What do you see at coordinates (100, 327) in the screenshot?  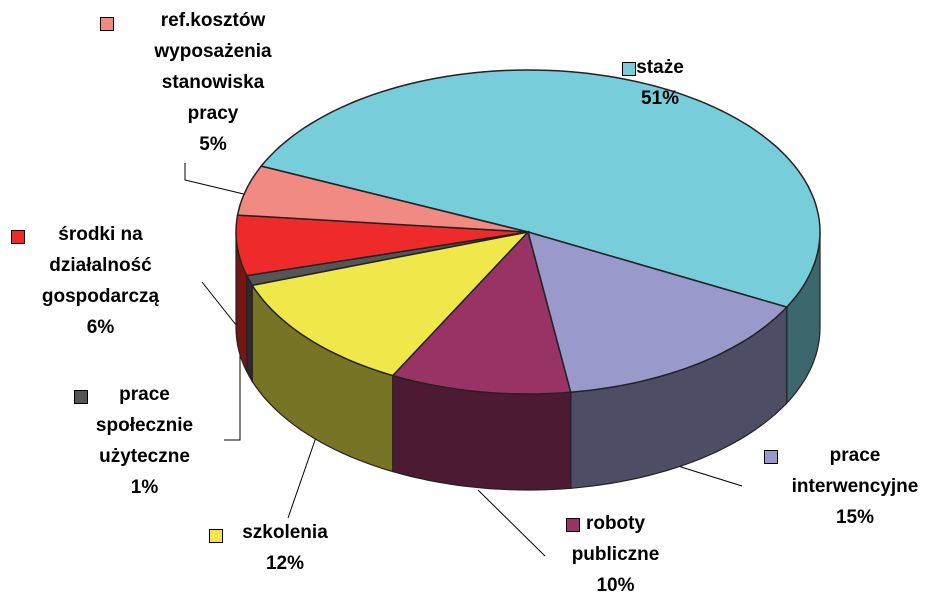 I see `value-label: 6%` at bounding box center [100, 327].